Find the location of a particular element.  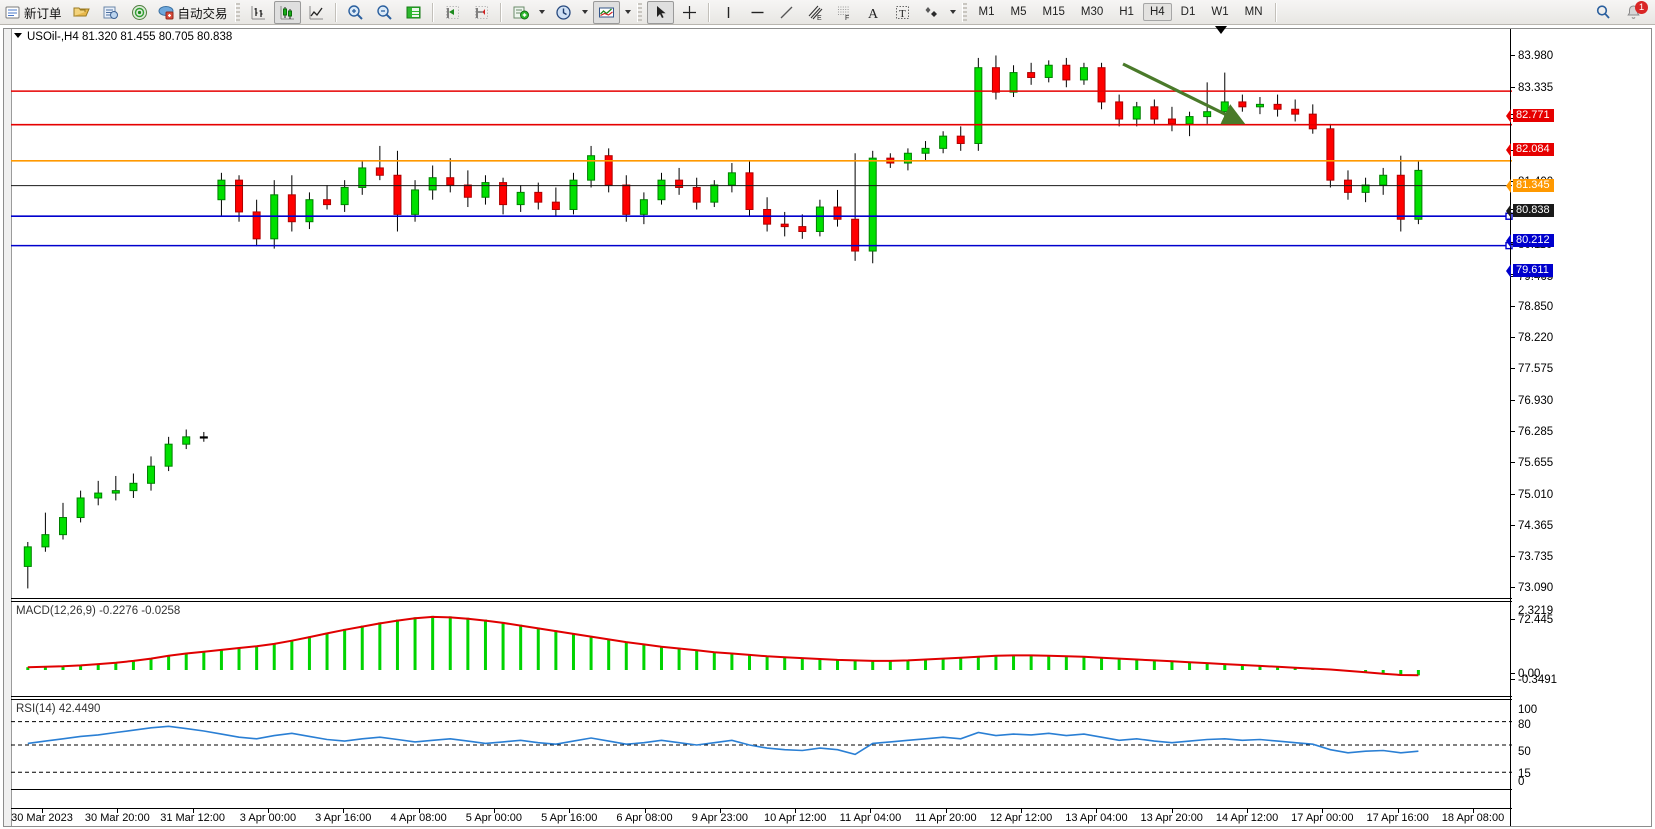

period-dropdown-caret is located at coordinates (584, 12).